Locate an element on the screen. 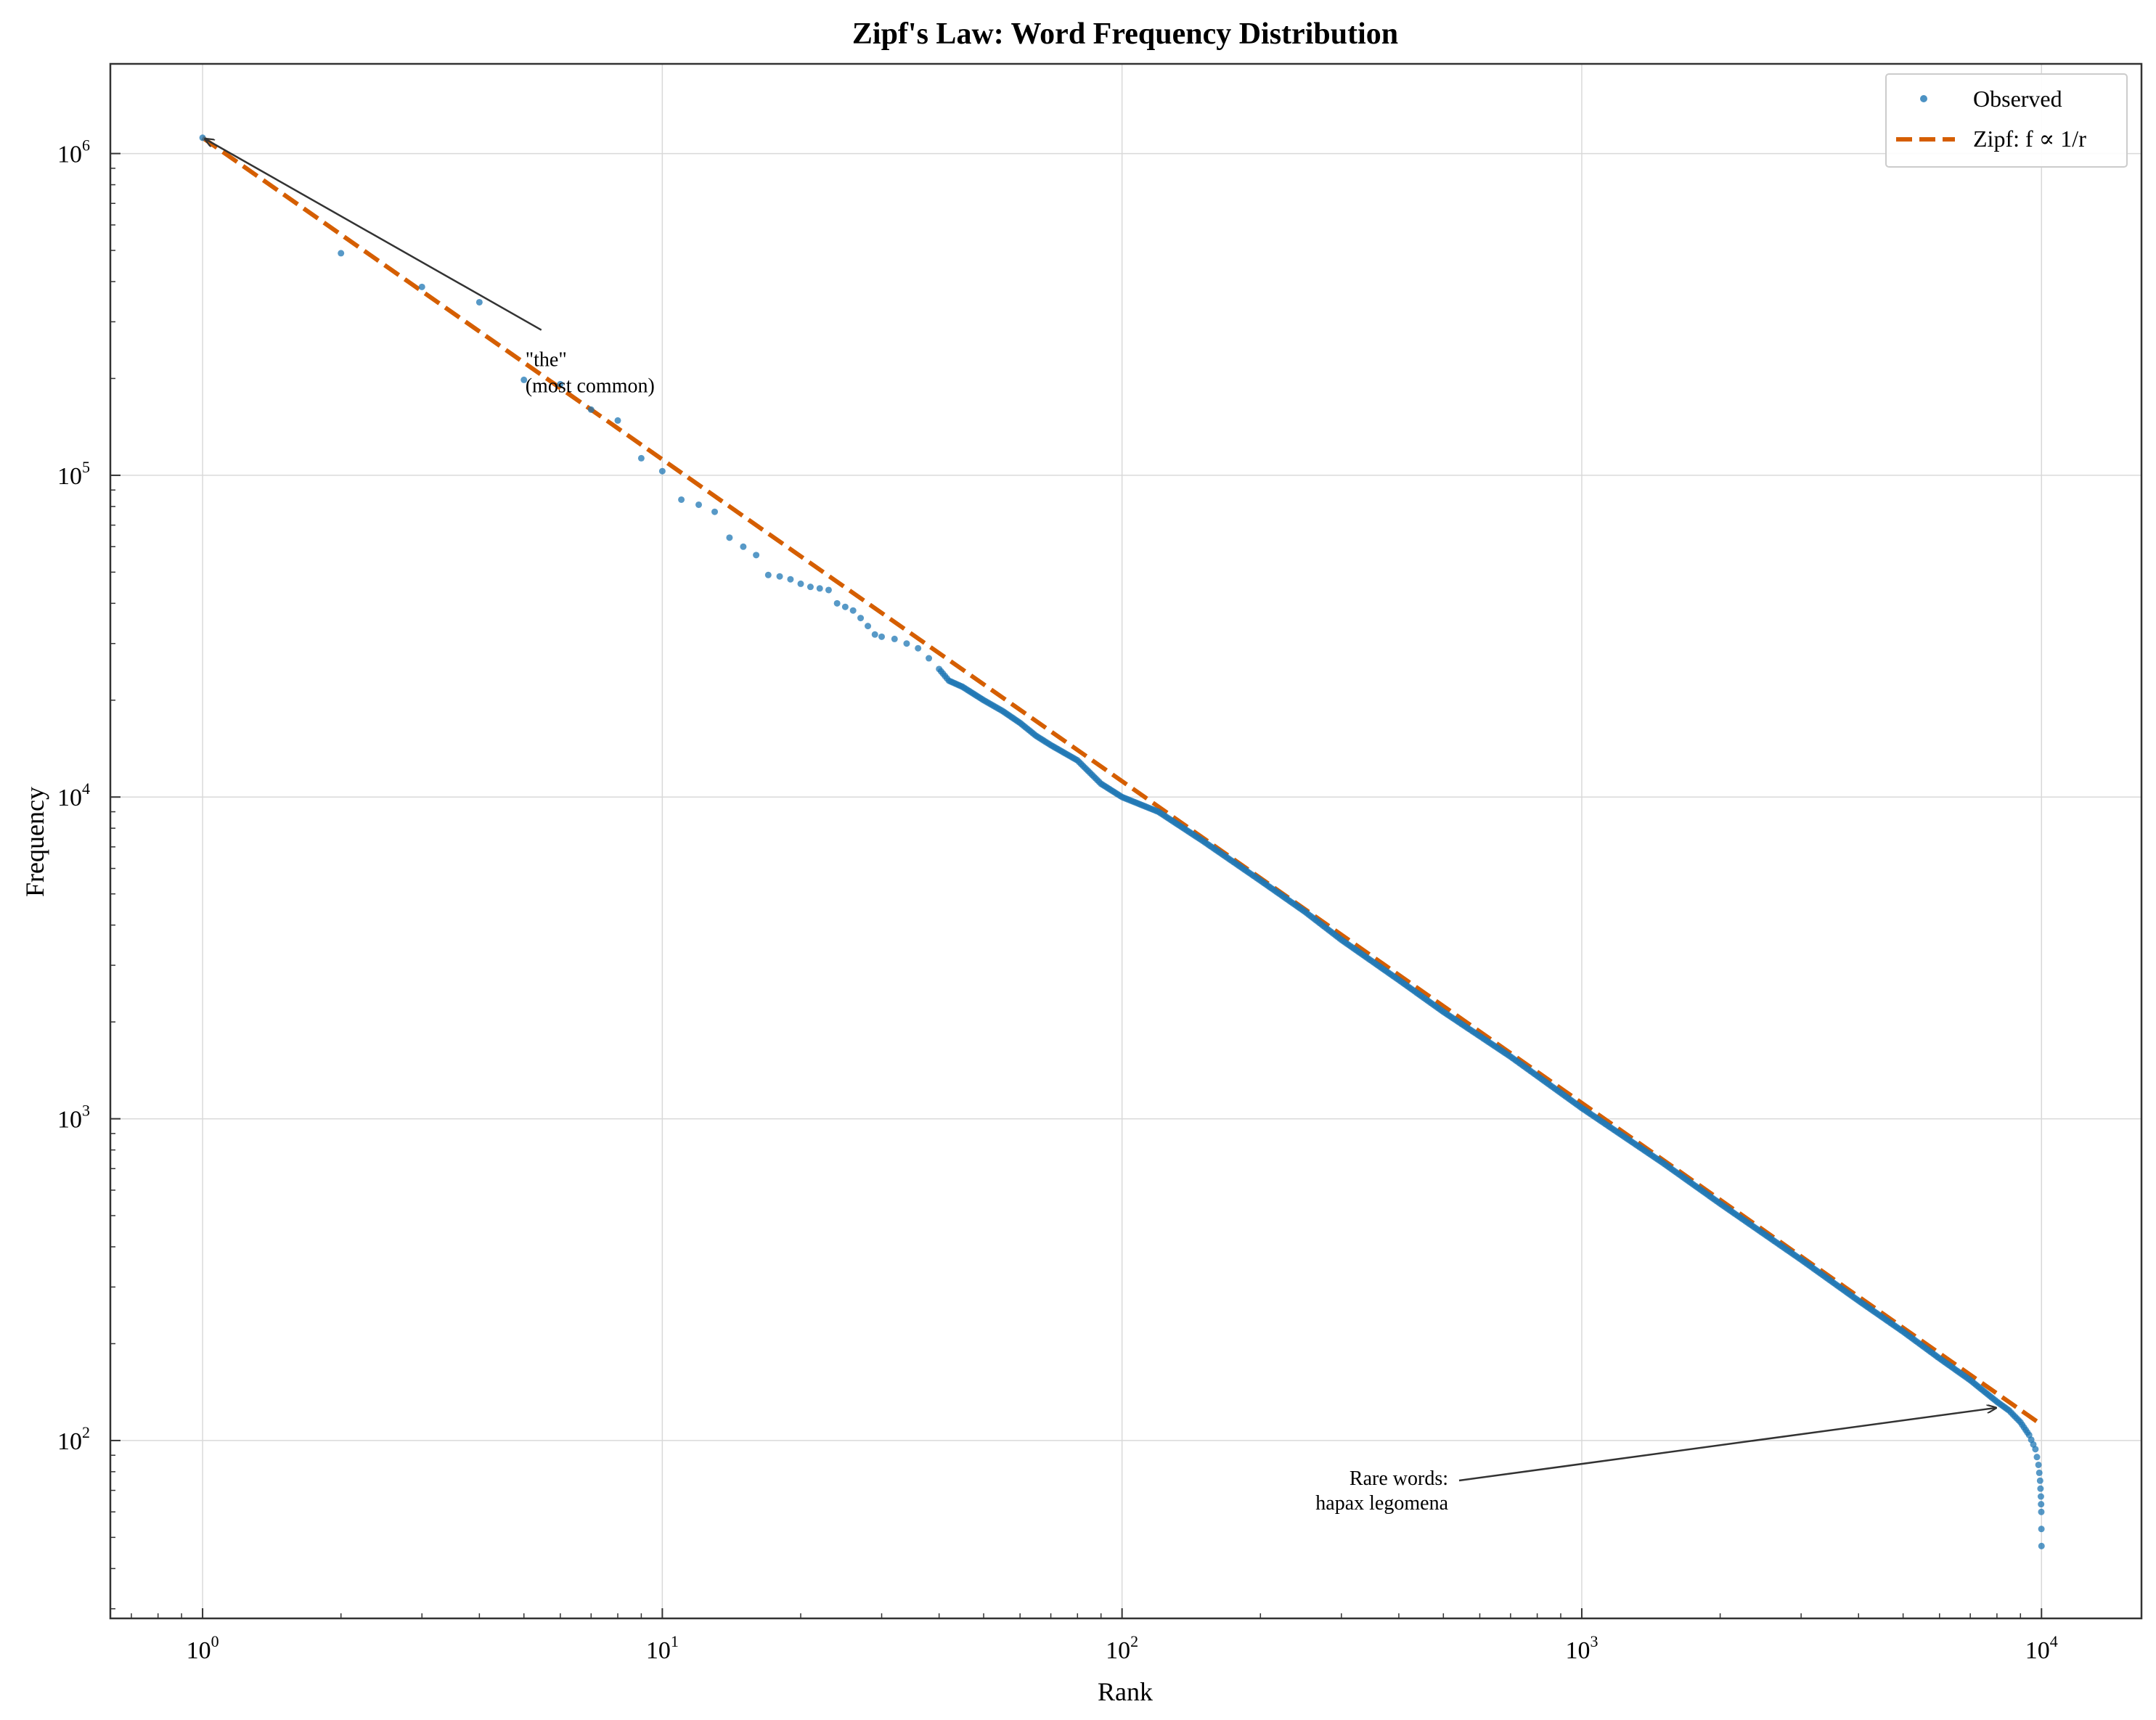  y-tick-label: 10⁵ is located at coordinates (73, 474).